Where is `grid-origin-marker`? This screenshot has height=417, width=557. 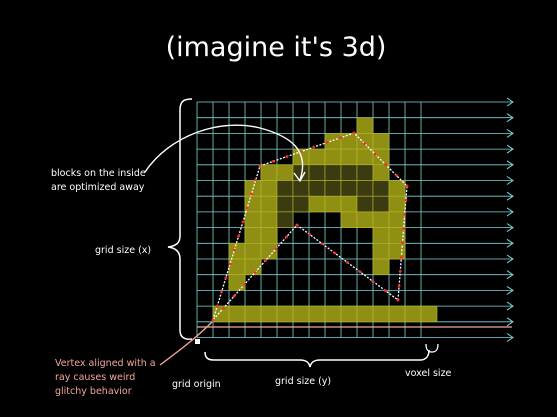
grid-origin-marker is located at coordinates (197, 341).